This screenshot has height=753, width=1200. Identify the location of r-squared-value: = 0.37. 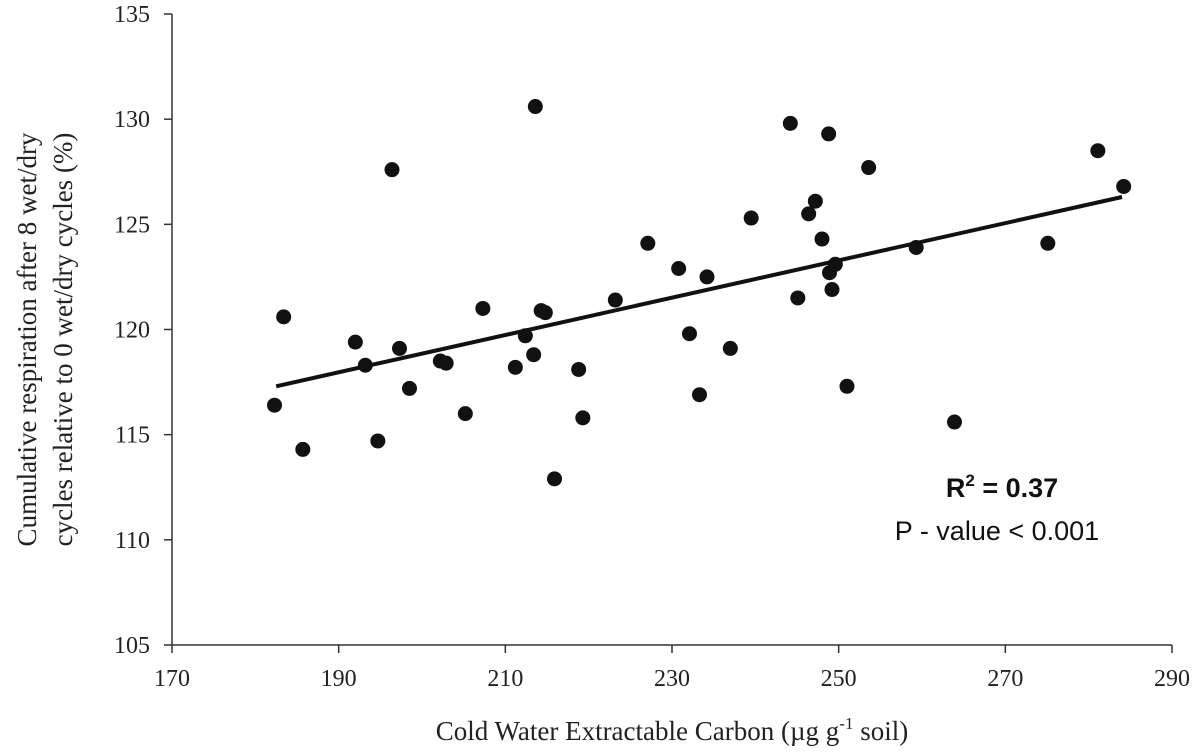
(1016, 488).